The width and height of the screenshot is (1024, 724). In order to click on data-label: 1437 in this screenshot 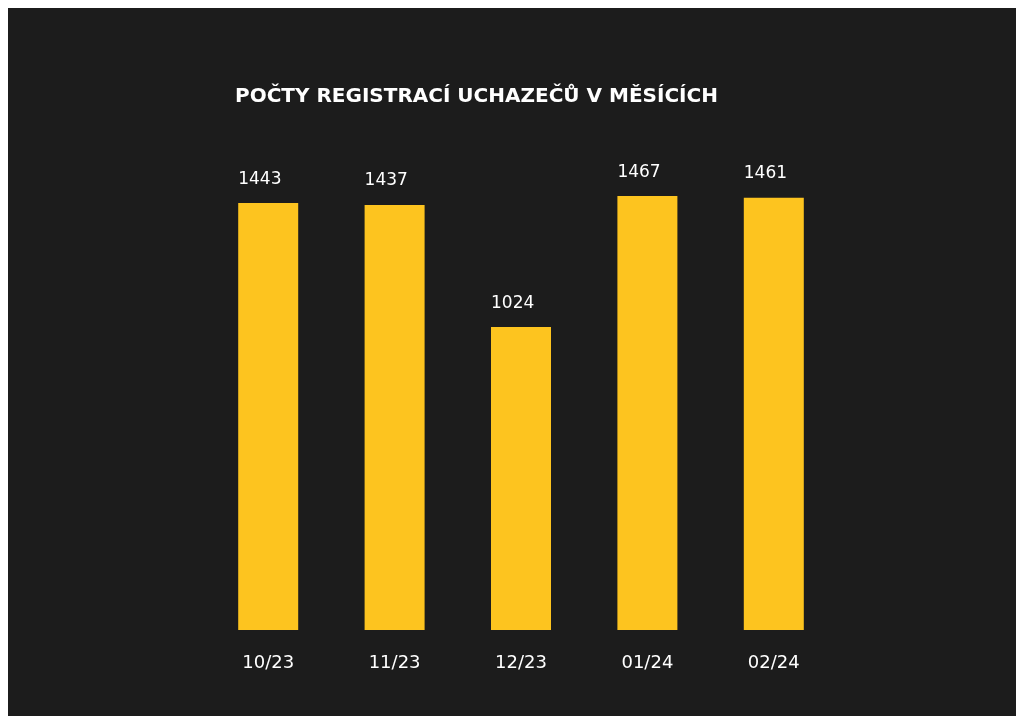, I will do `click(386, 179)`.